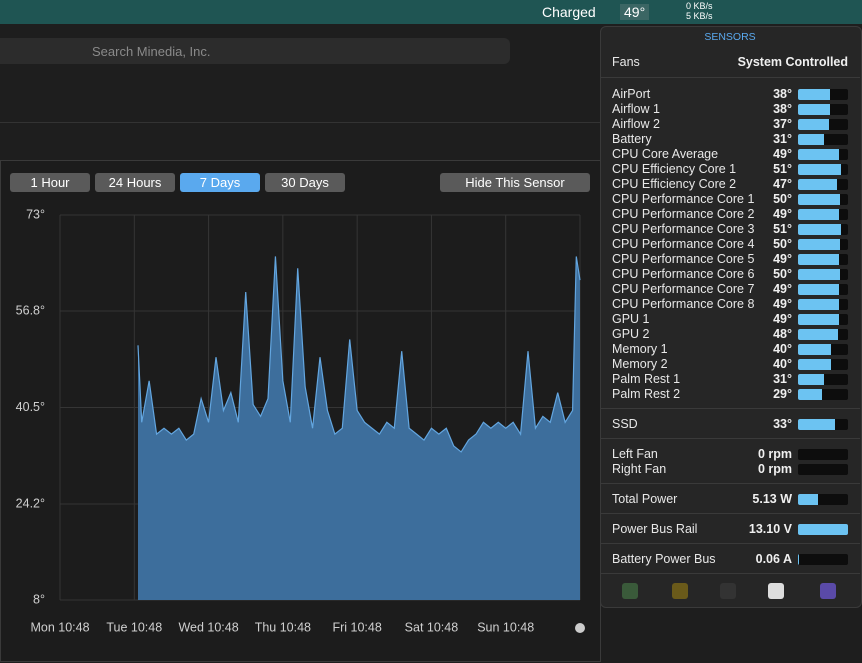 The height and width of the screenshot is (663, 862). What do you see at coordinates (569, 12) in the screenshot?
I see `battery-status: Charged` at bounding box center [569, 12].